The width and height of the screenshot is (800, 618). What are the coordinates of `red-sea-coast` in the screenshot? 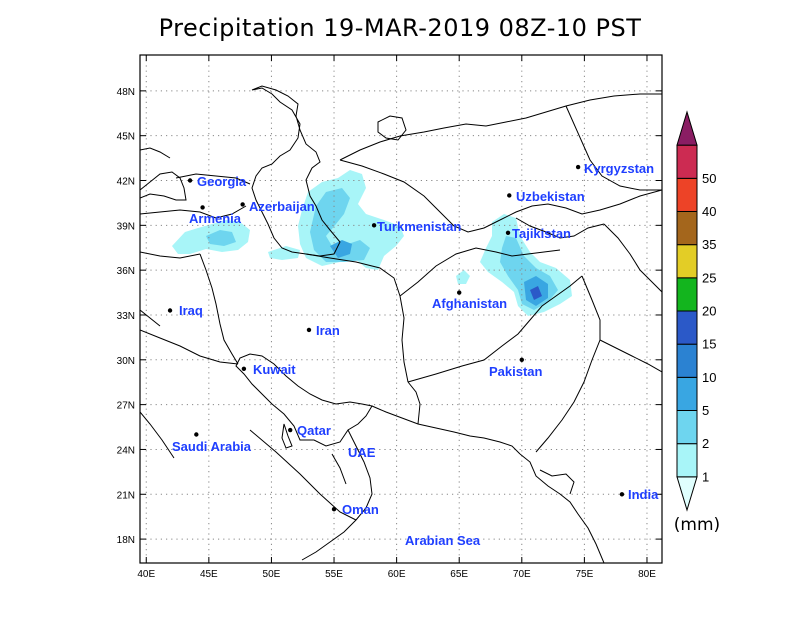 It's located at (157, 435).